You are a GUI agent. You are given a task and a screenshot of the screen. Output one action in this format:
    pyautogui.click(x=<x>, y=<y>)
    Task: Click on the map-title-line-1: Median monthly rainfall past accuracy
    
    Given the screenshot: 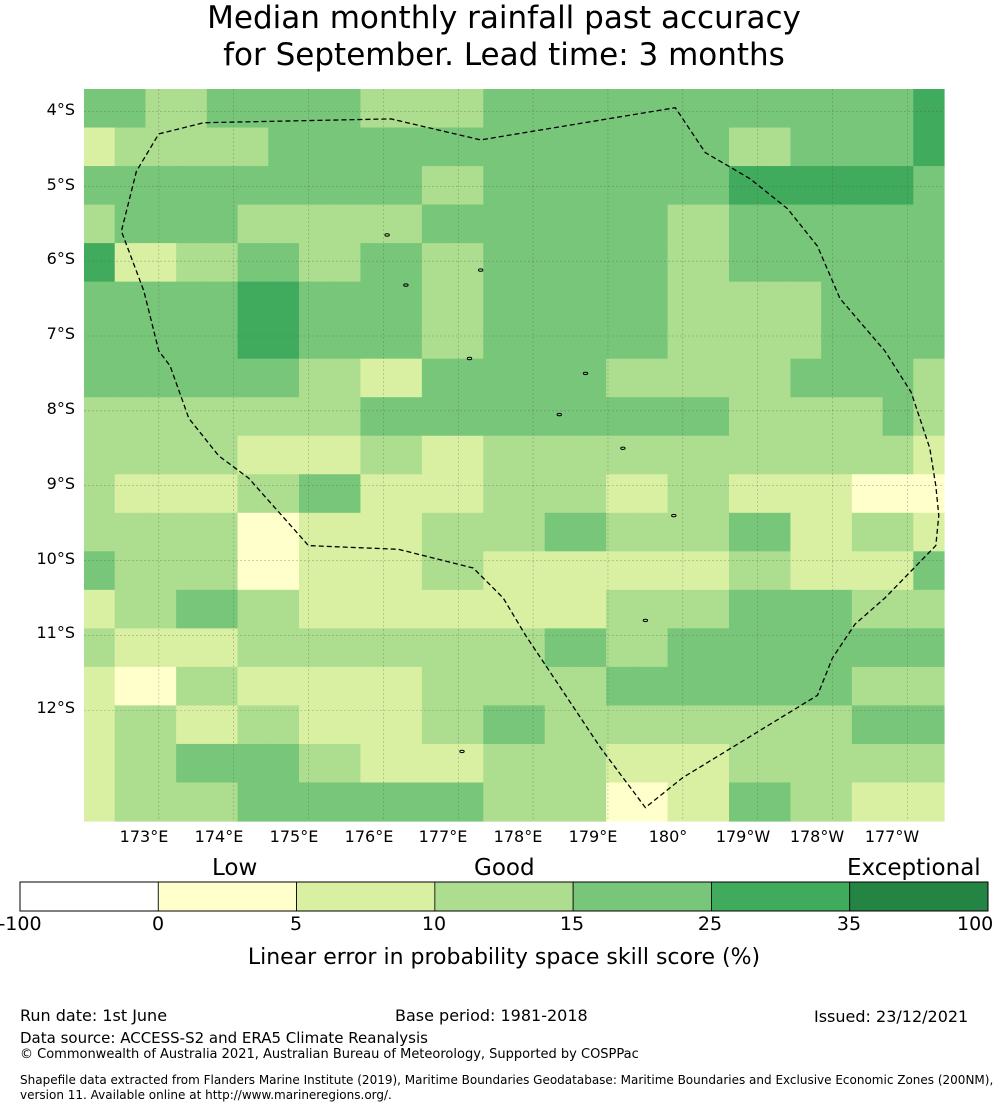 What is the action you would take?
    pyautogui.click(x=504, y=18)
    